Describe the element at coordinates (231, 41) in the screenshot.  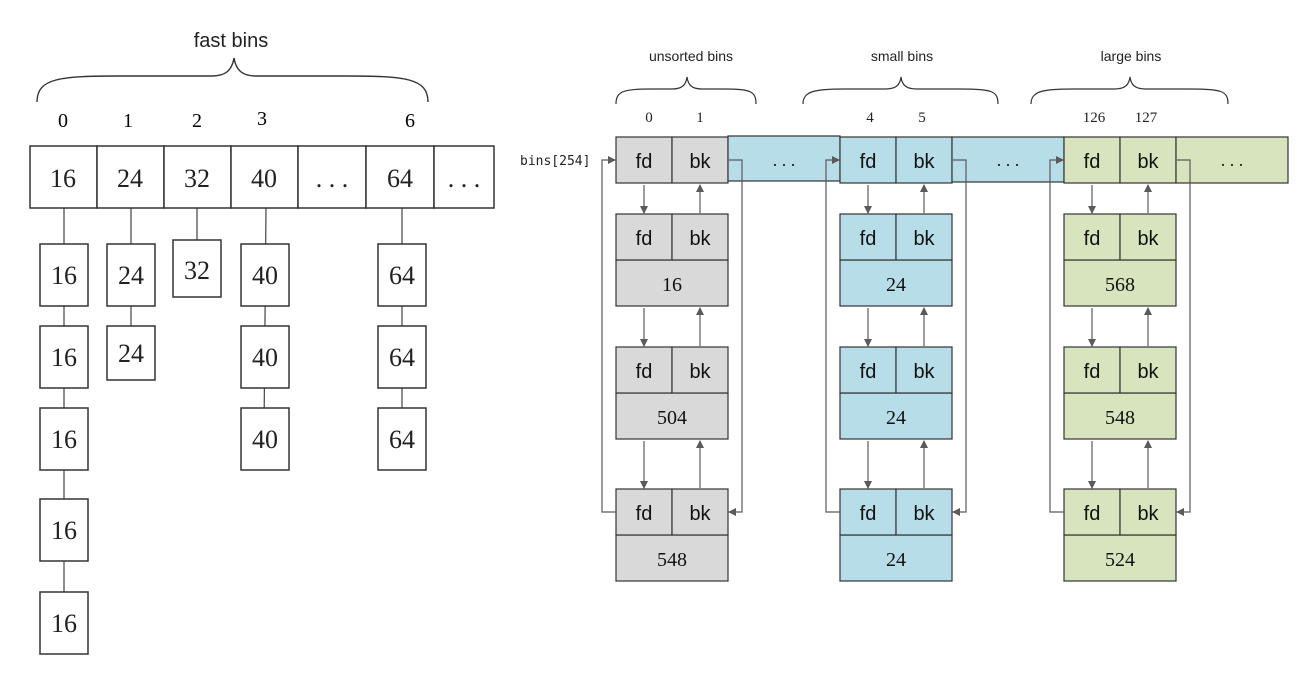
I see `fast-bins-title: fast bins` at that location.